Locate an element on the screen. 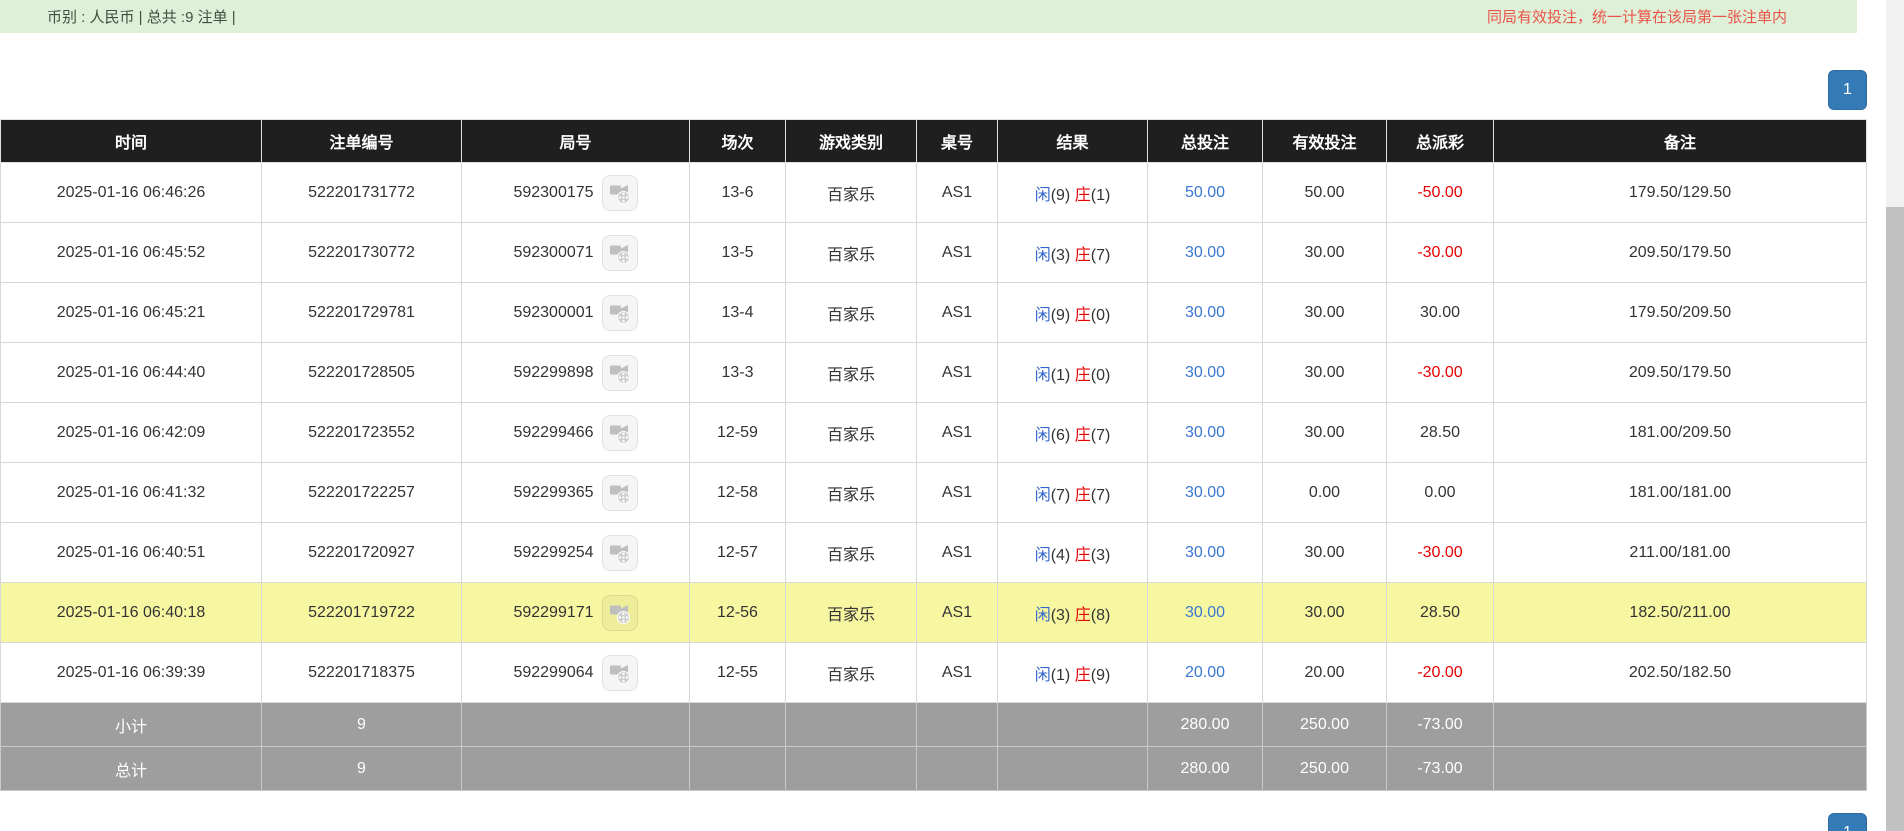  round-group: 592300175 is located at coordinates (575, 192).